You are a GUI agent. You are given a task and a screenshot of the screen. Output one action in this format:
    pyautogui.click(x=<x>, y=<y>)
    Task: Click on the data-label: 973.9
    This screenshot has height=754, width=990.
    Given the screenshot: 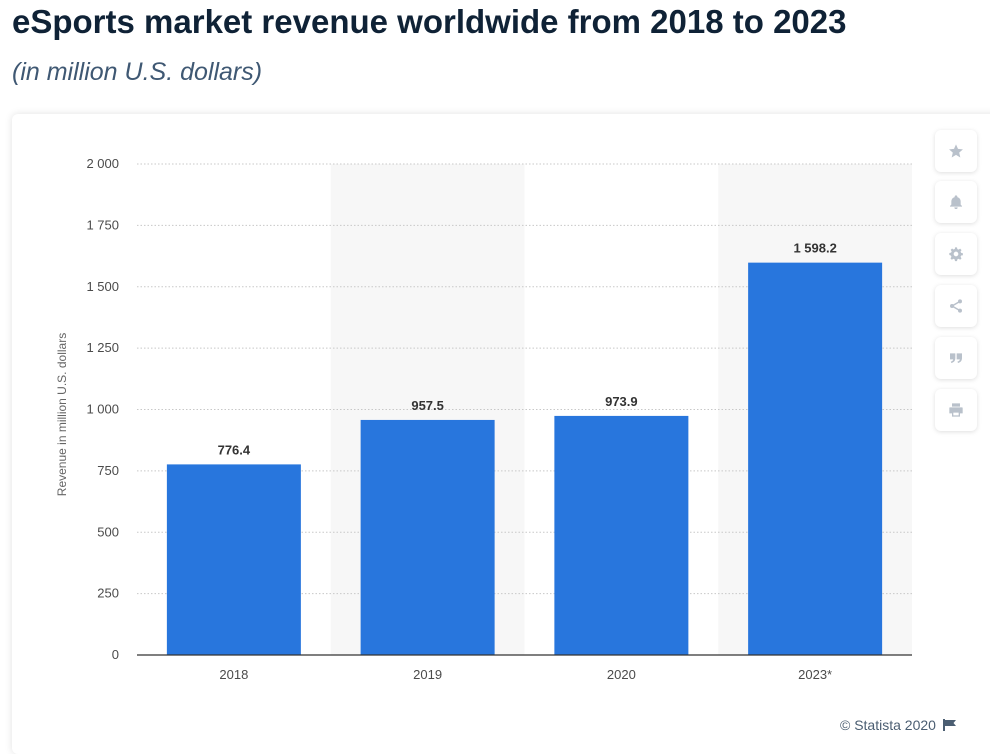 What is the action you would take?
    pyautogui.click(x=621, y=401)
    